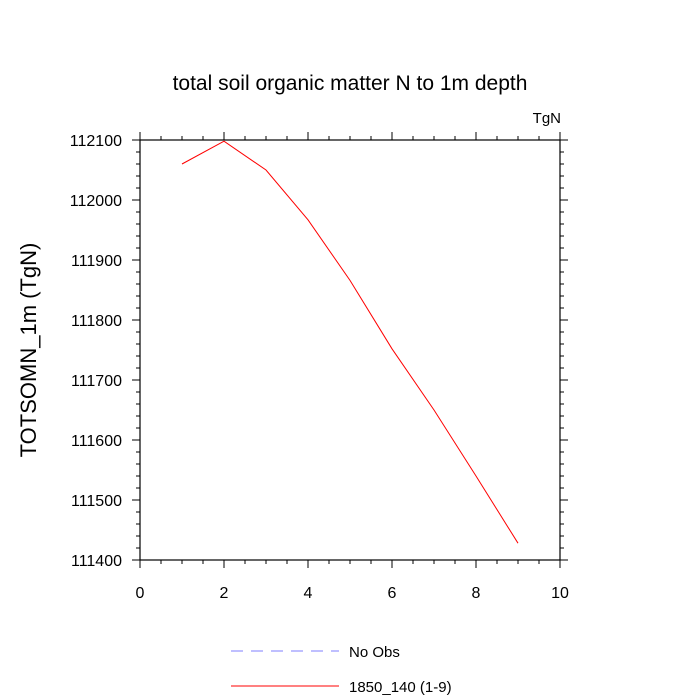 The height and width of the screenshot is (700, 700). Describe the element at coordinates (308, 593) in the screenshot. I see `x-tick-label: 4` at that location.